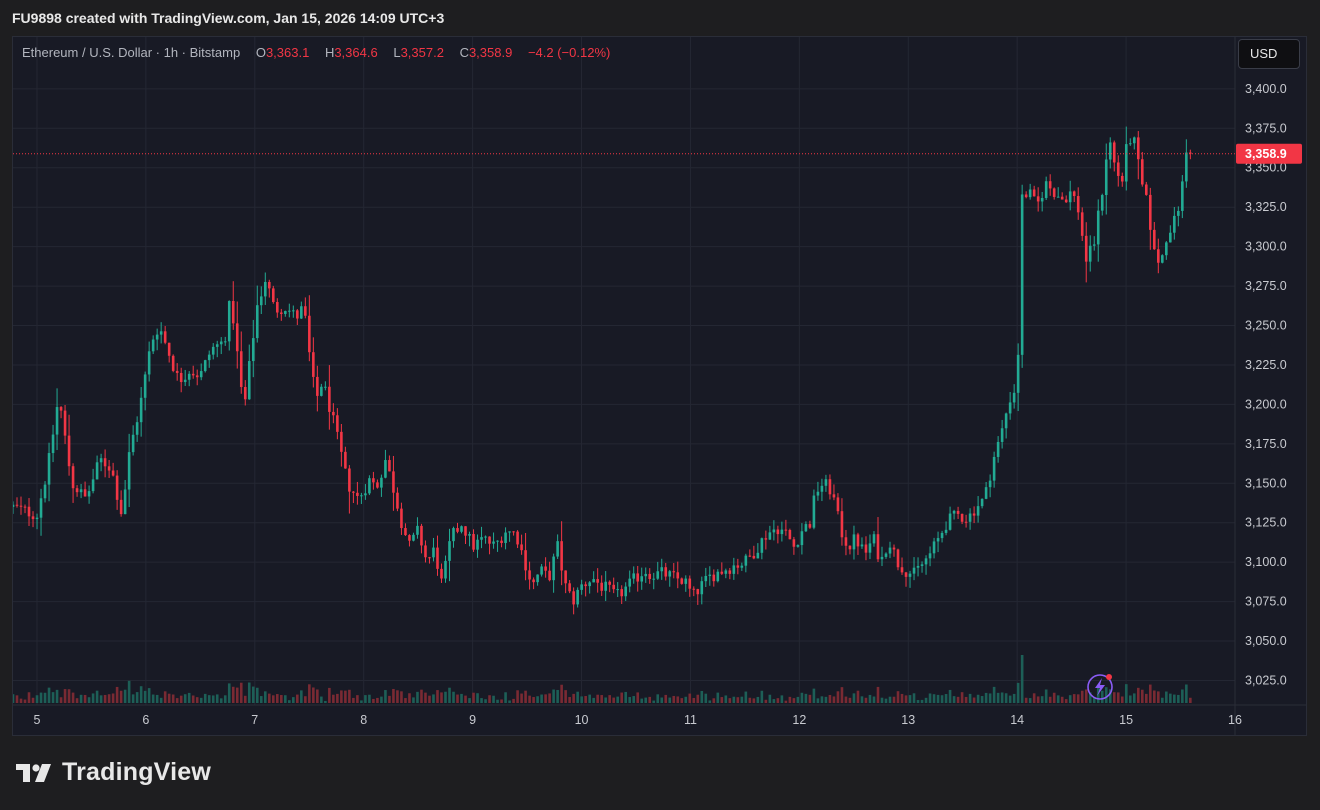 This screenshot has height=810, width=1320. What do you see at coordinates (260, 52) in the screenshot?
I see `open-label: O` at bounding box center [260, 52].